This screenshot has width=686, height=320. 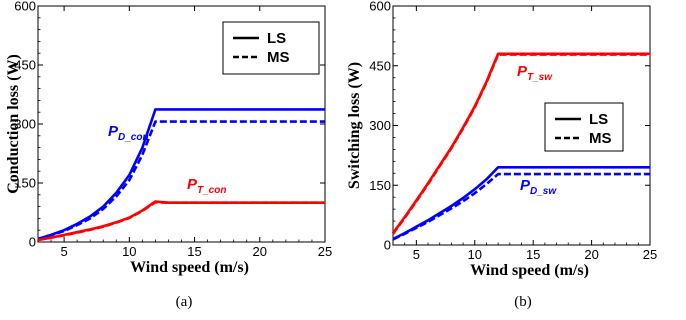 I want to click on y-axis-label: Switching loss (W), so click(x=354, y=125).